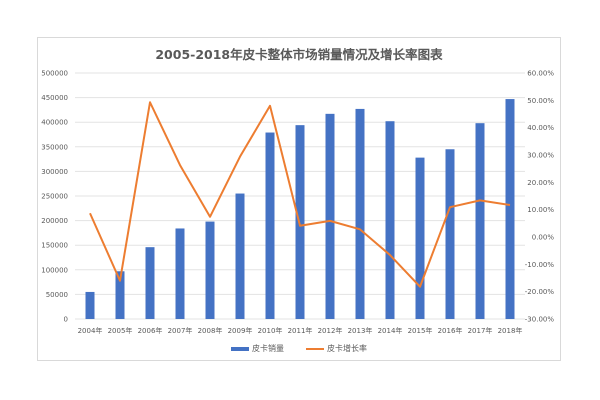  What do you see at coordinates (543, 238) in the screenshot?
I see `right-axis-tick: 0.00%` at bounding box center [543, 238].